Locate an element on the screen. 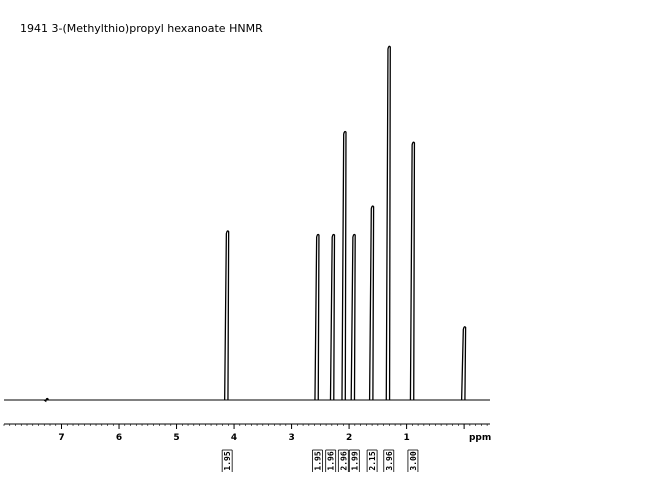 The width and height of the screenshot is (650, 481). integral-group: 3.96 is located at coordinates (389, 460).